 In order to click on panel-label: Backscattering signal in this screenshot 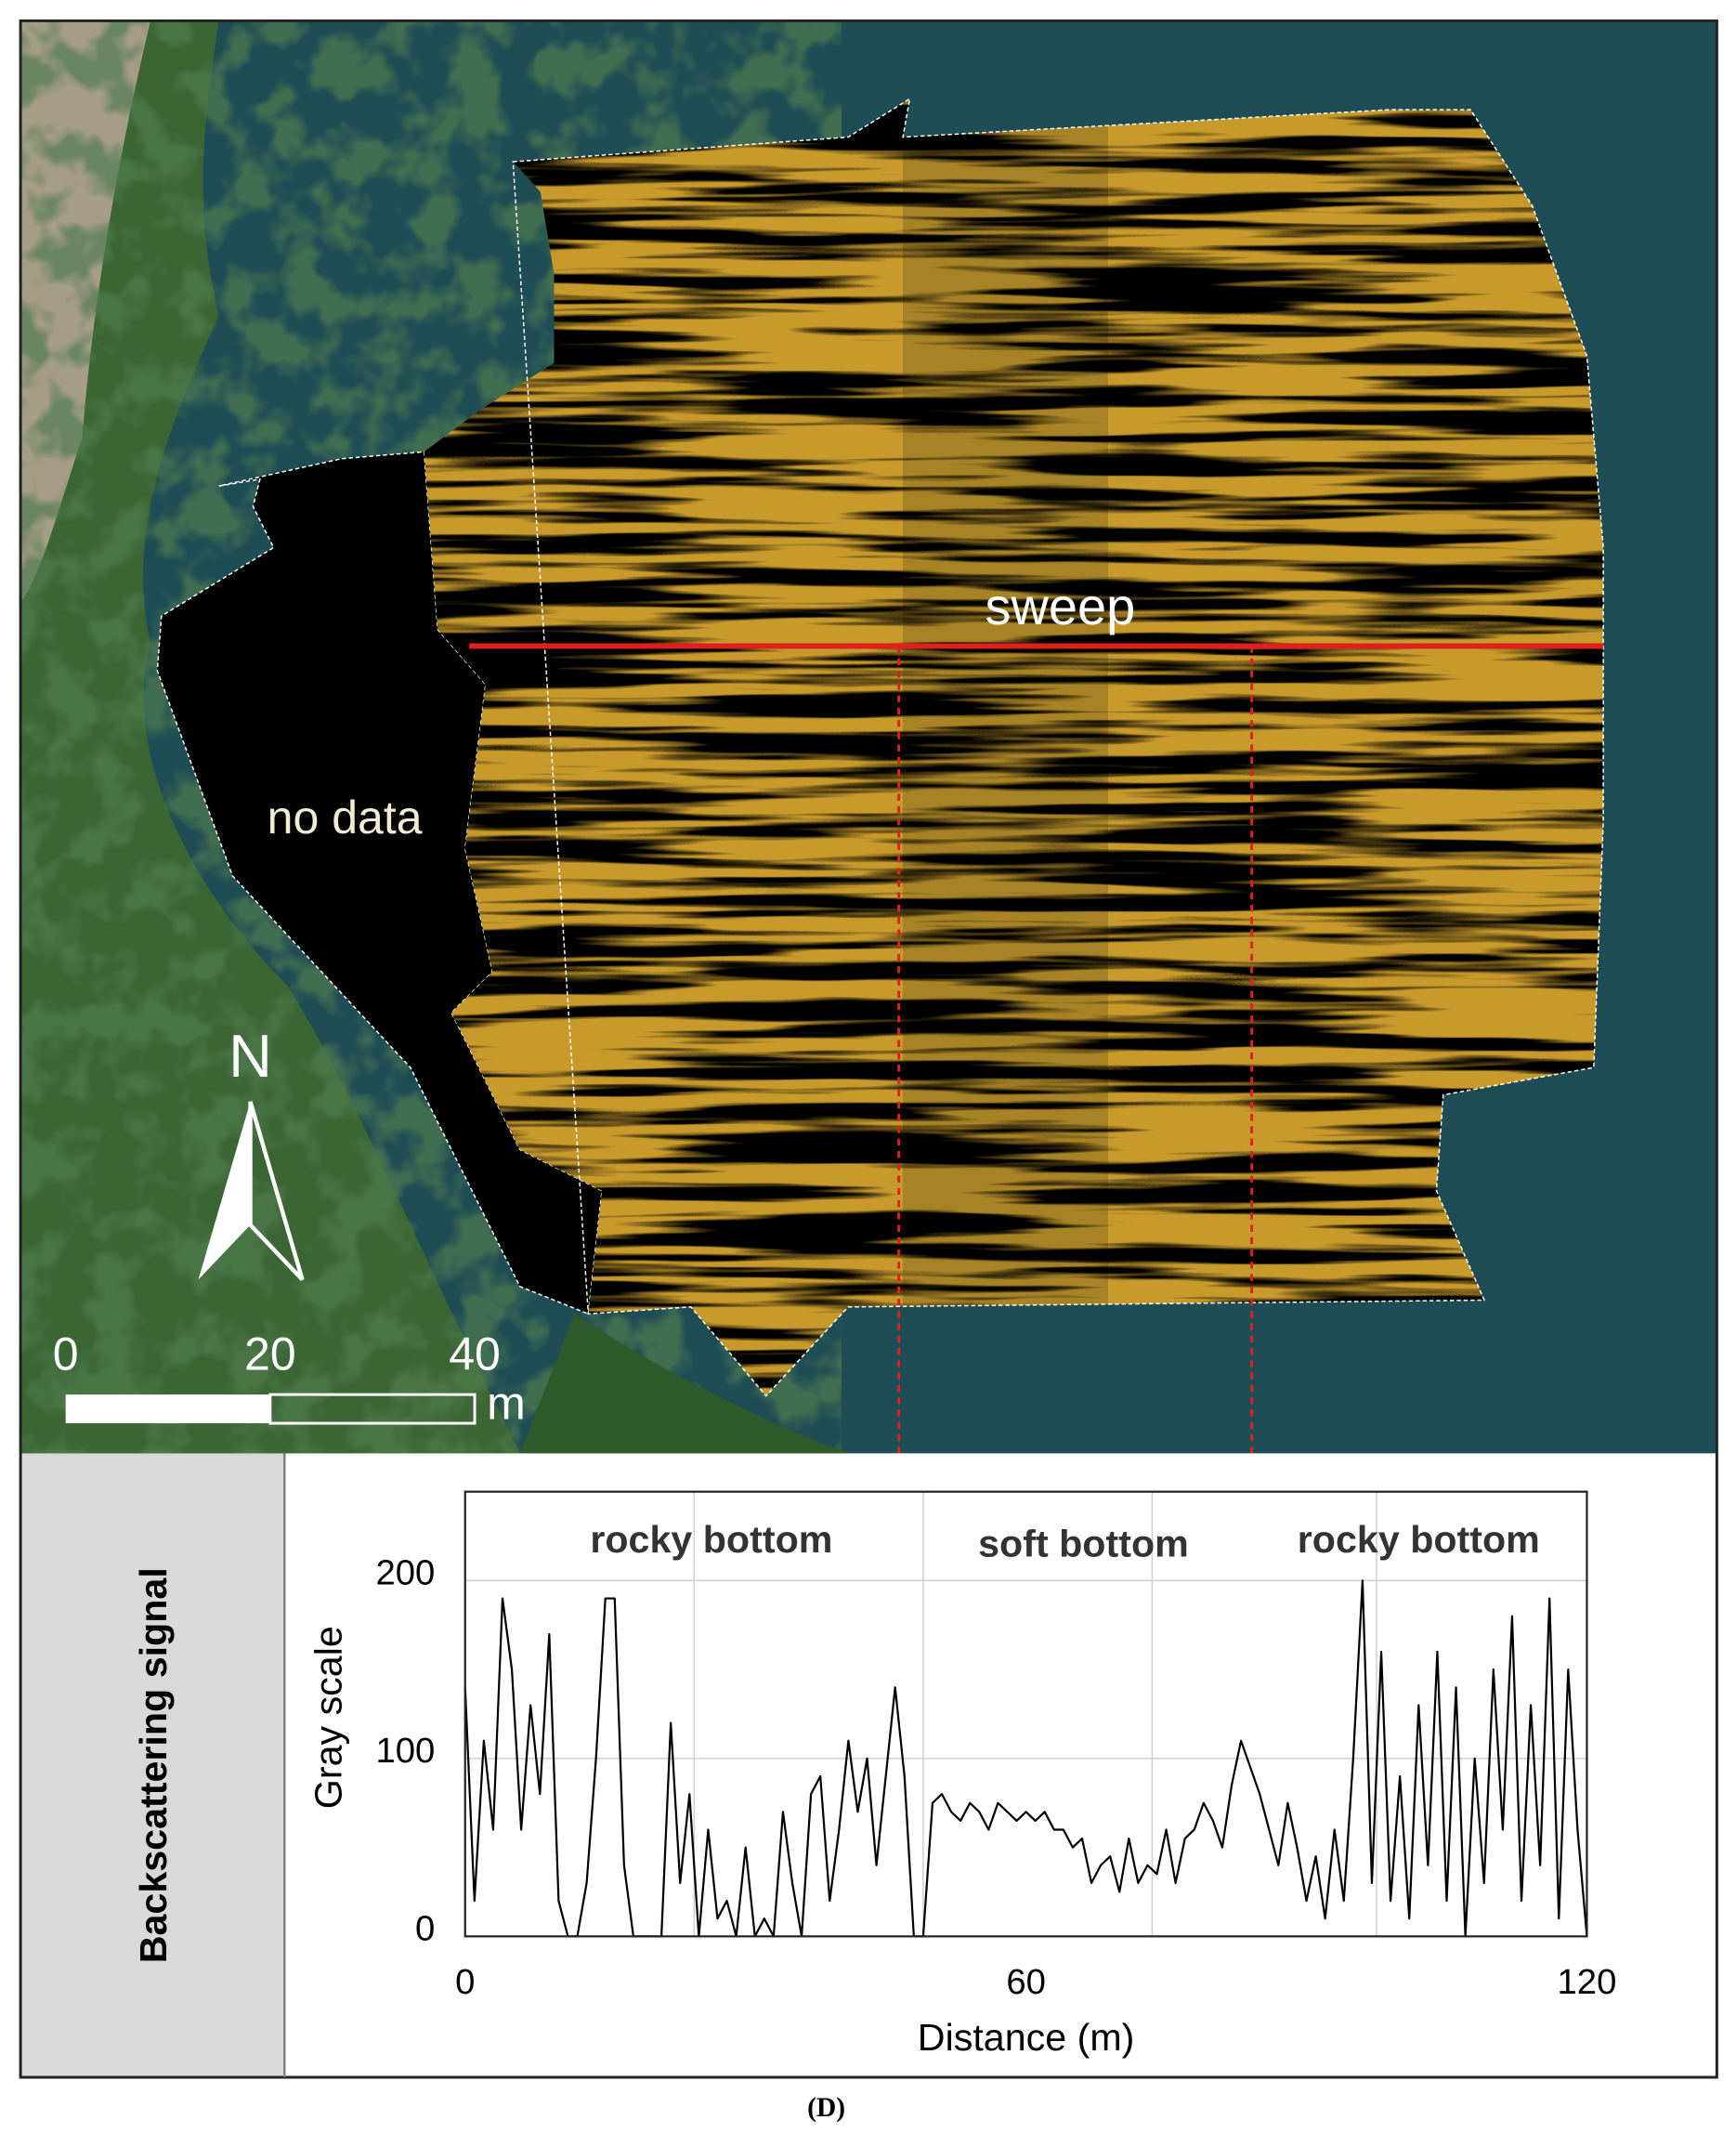, I will do `click(154, 1765)`.